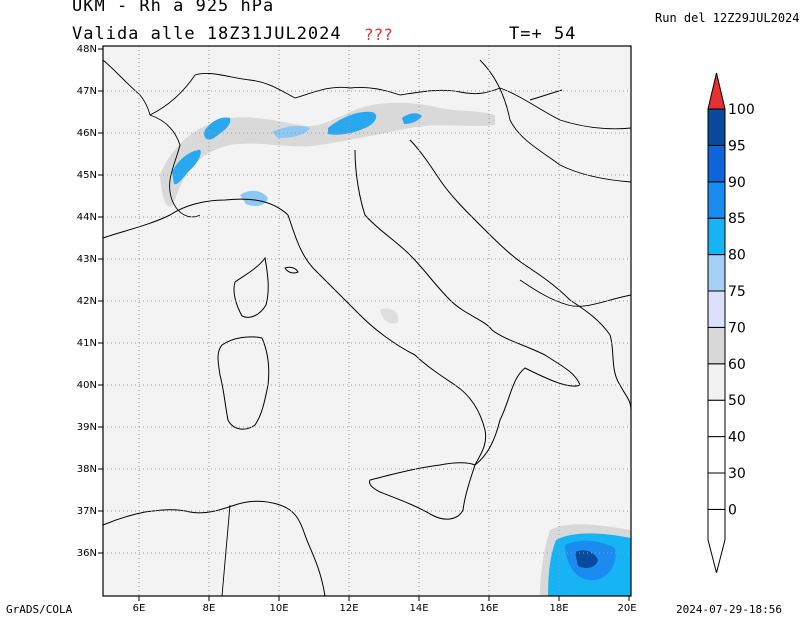 The height and width of the screenshot is (618, 800). Describe the element at coordinates (251, 287) in the screenshot. I see `coast-corsica` at that location.